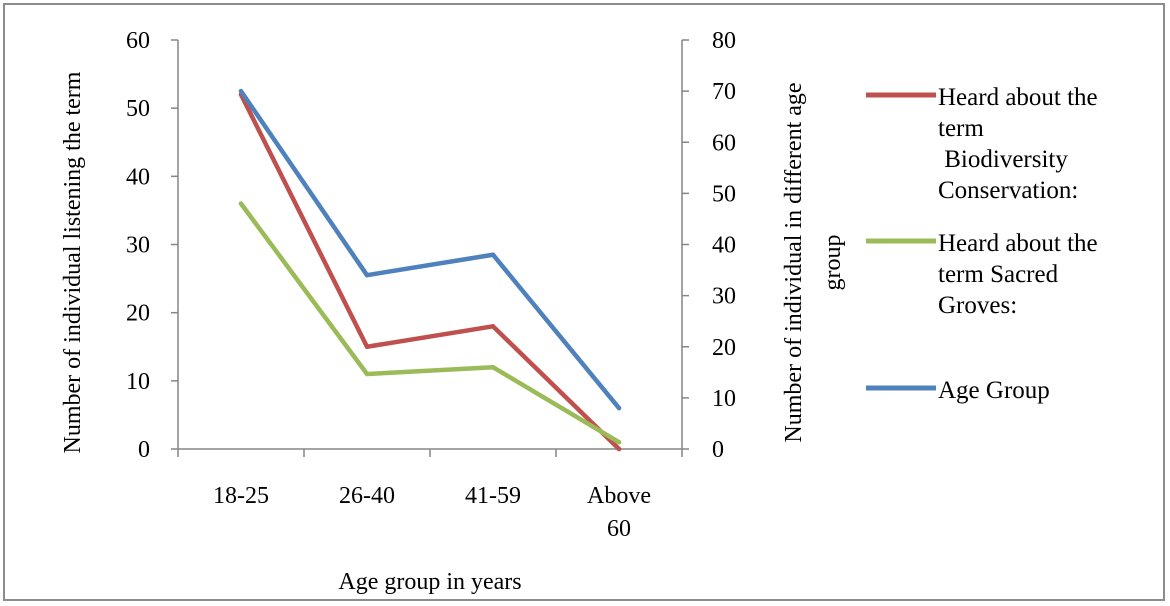  What do you see at coordinates (724, 194) in the screenshot?
I see `right-tick-label: 50` at bounding box center [724, 194].